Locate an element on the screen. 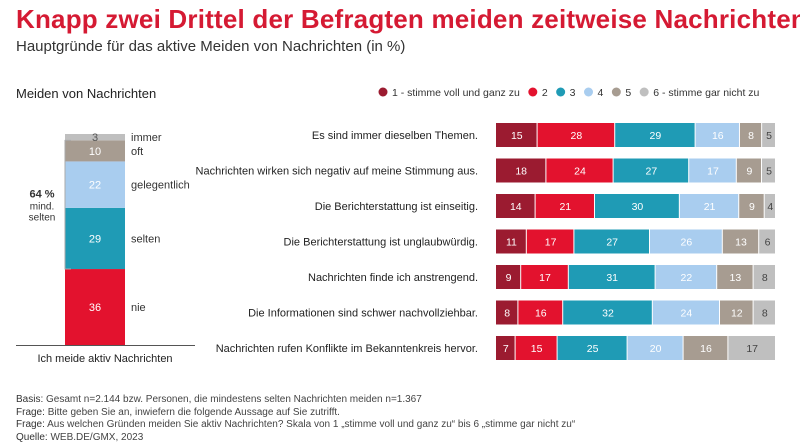  column-segment-nie is located at coordinates (95, 307).